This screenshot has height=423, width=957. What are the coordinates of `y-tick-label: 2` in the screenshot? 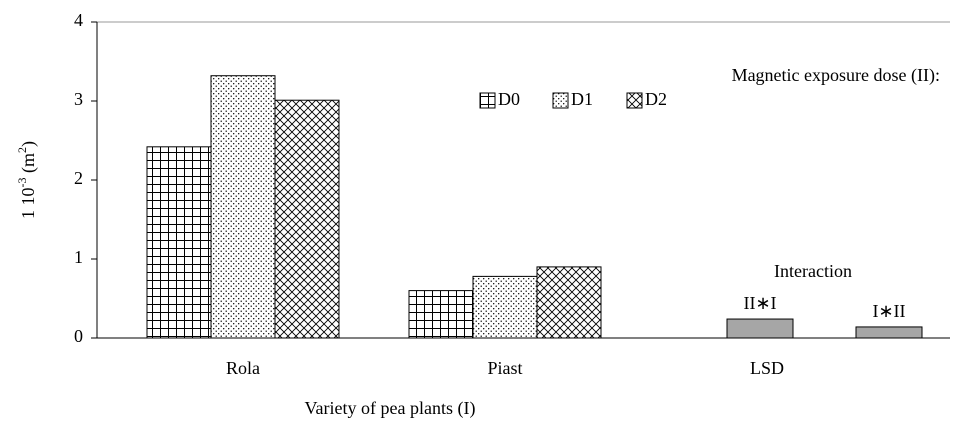 It's located at (78, 178).